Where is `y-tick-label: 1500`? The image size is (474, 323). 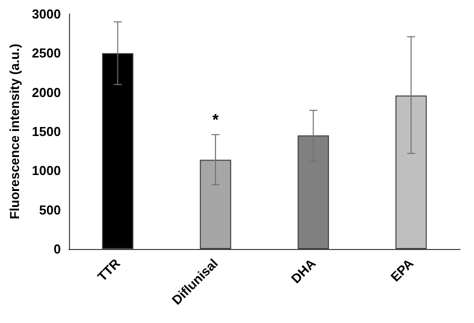
y-tick-label: 1500 is located at coordinates (46, 131).